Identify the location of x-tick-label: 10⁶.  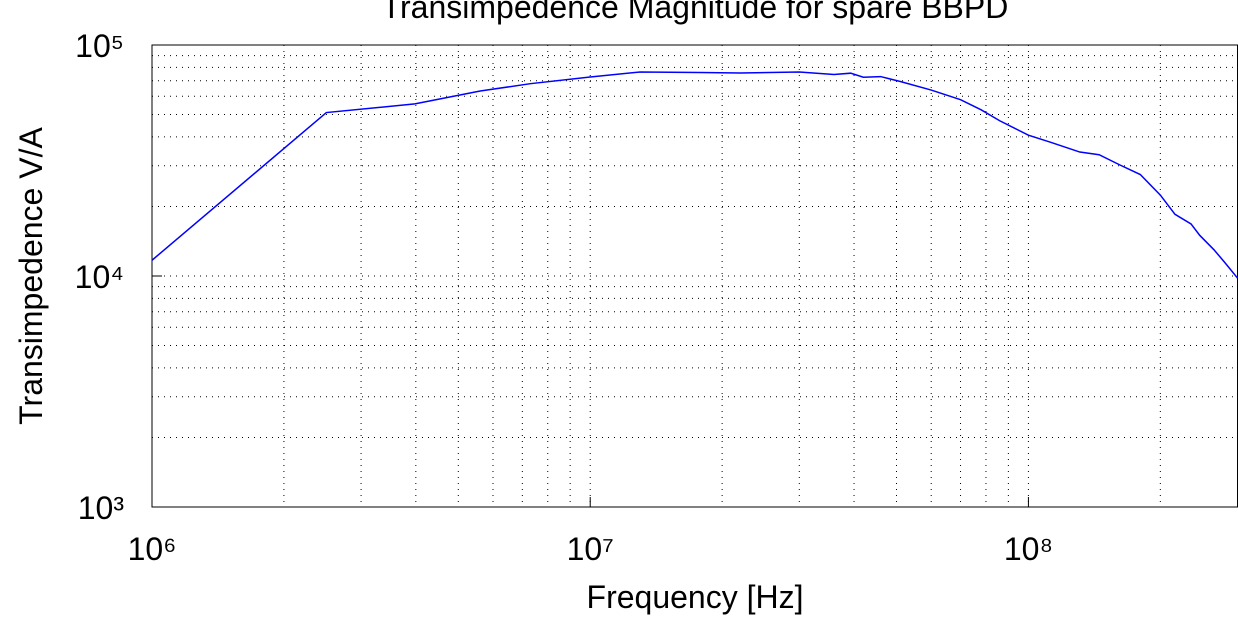
(152, 549).